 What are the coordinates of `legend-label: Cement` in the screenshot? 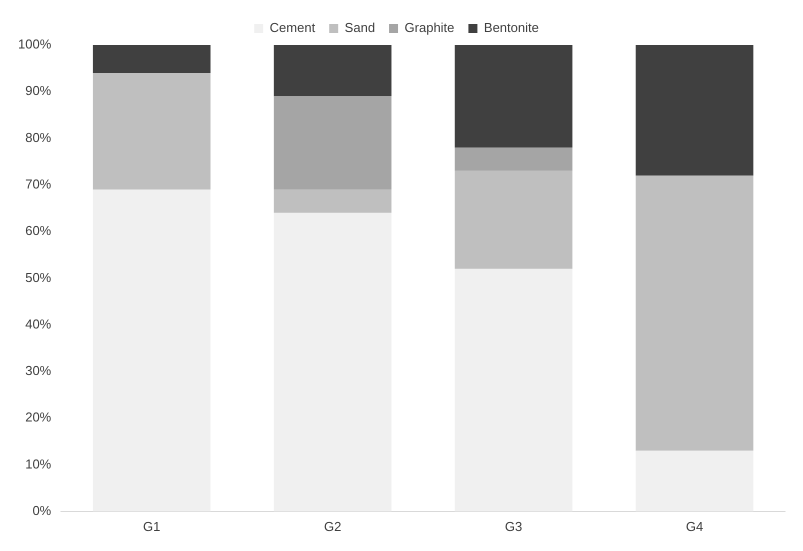 It's located at (293, 28).